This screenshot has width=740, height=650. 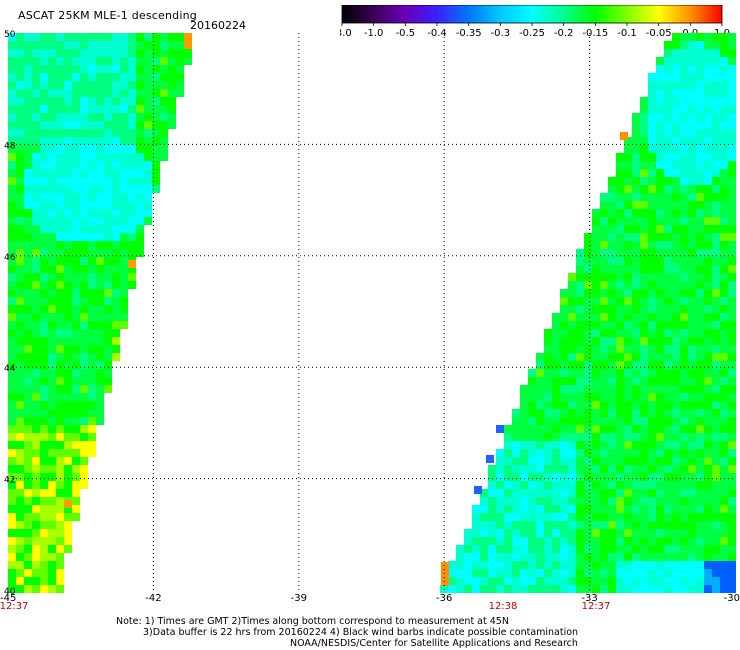 What do you see at coordinates (10, 592) in the screenshot?
I see `lat-label: 40` at bounding box center [10, 592].